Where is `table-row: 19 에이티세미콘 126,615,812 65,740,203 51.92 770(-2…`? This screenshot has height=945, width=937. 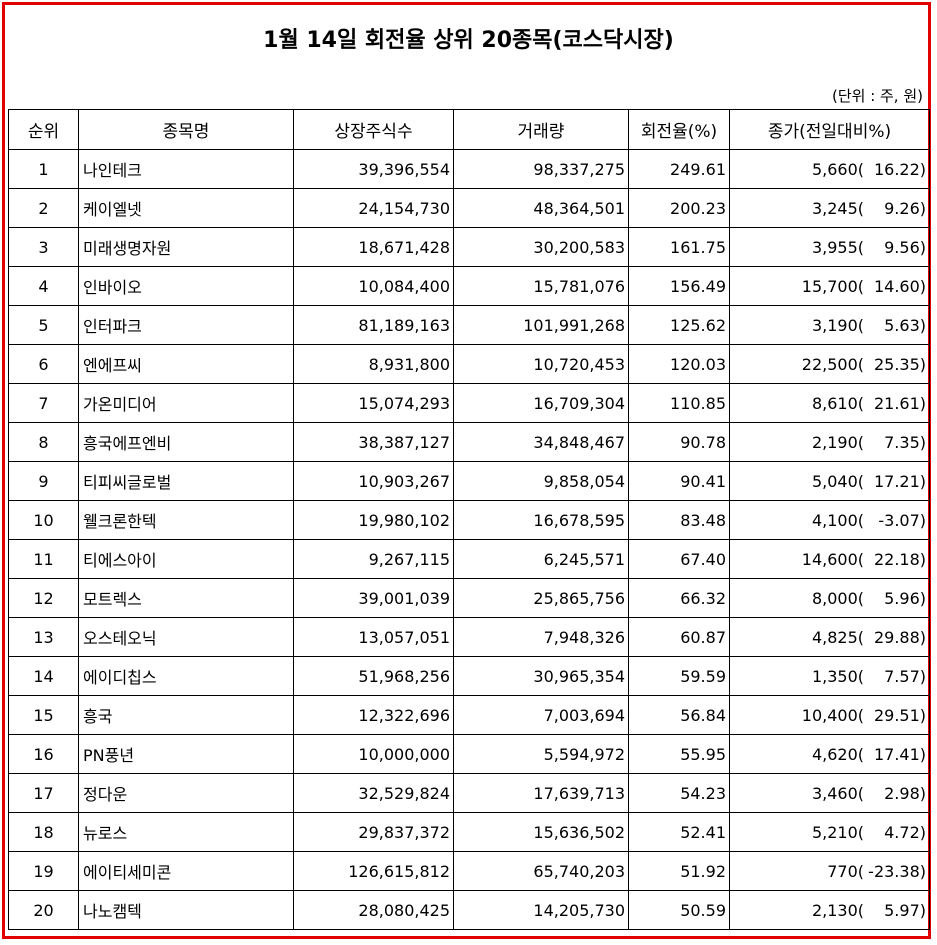 table-row: 19 에이티세미콘 126,615,812 65,740,203 51.92 770(-2… is located at coordinates (469, 871).